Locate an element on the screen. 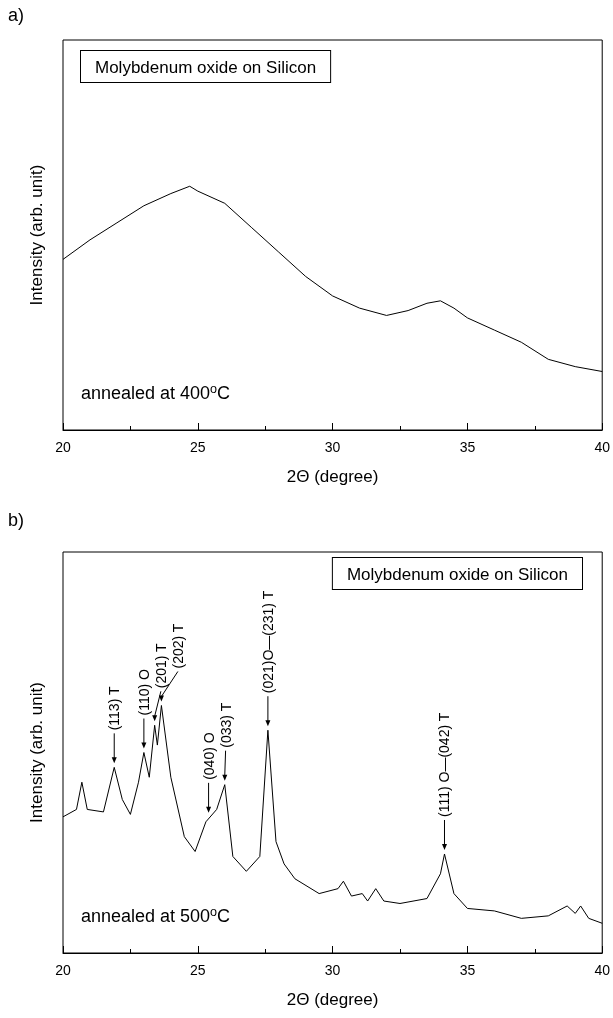  annotation: (040) O is located at coordinates (208, 756).